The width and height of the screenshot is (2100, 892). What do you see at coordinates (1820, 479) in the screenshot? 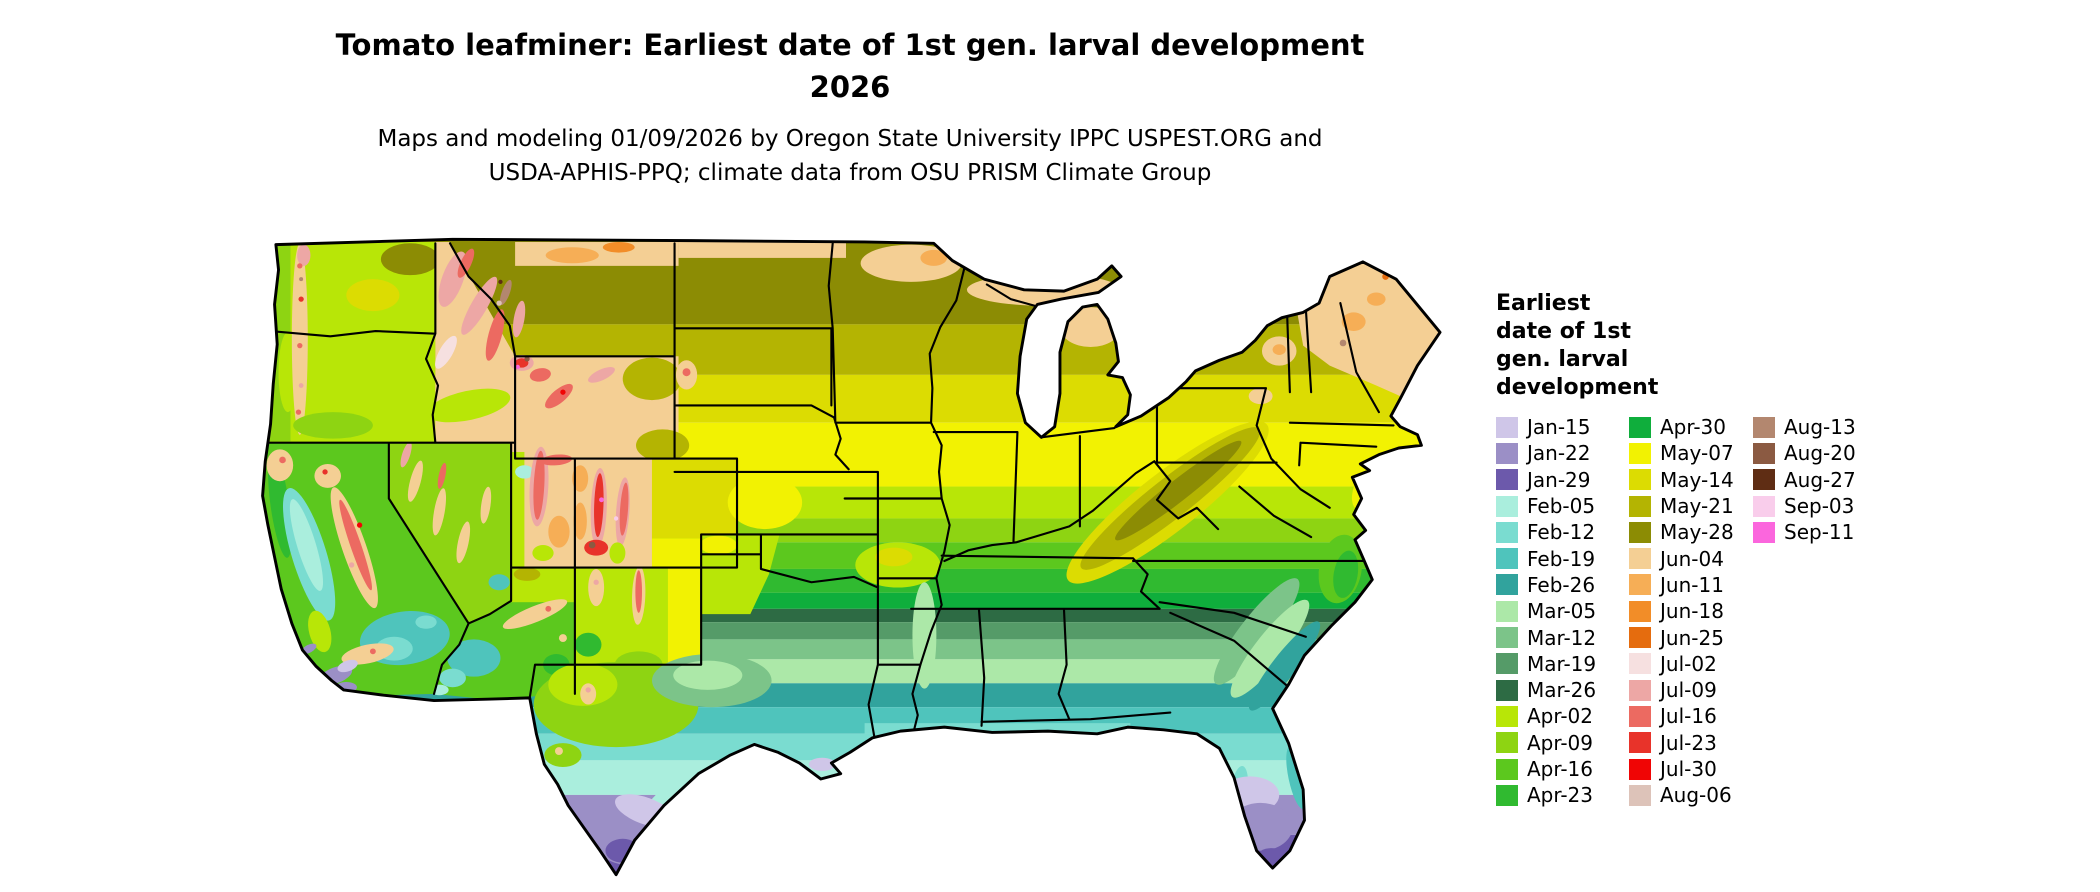
I see `legend-label: Aug-27` at bounding box center [1820, 479].